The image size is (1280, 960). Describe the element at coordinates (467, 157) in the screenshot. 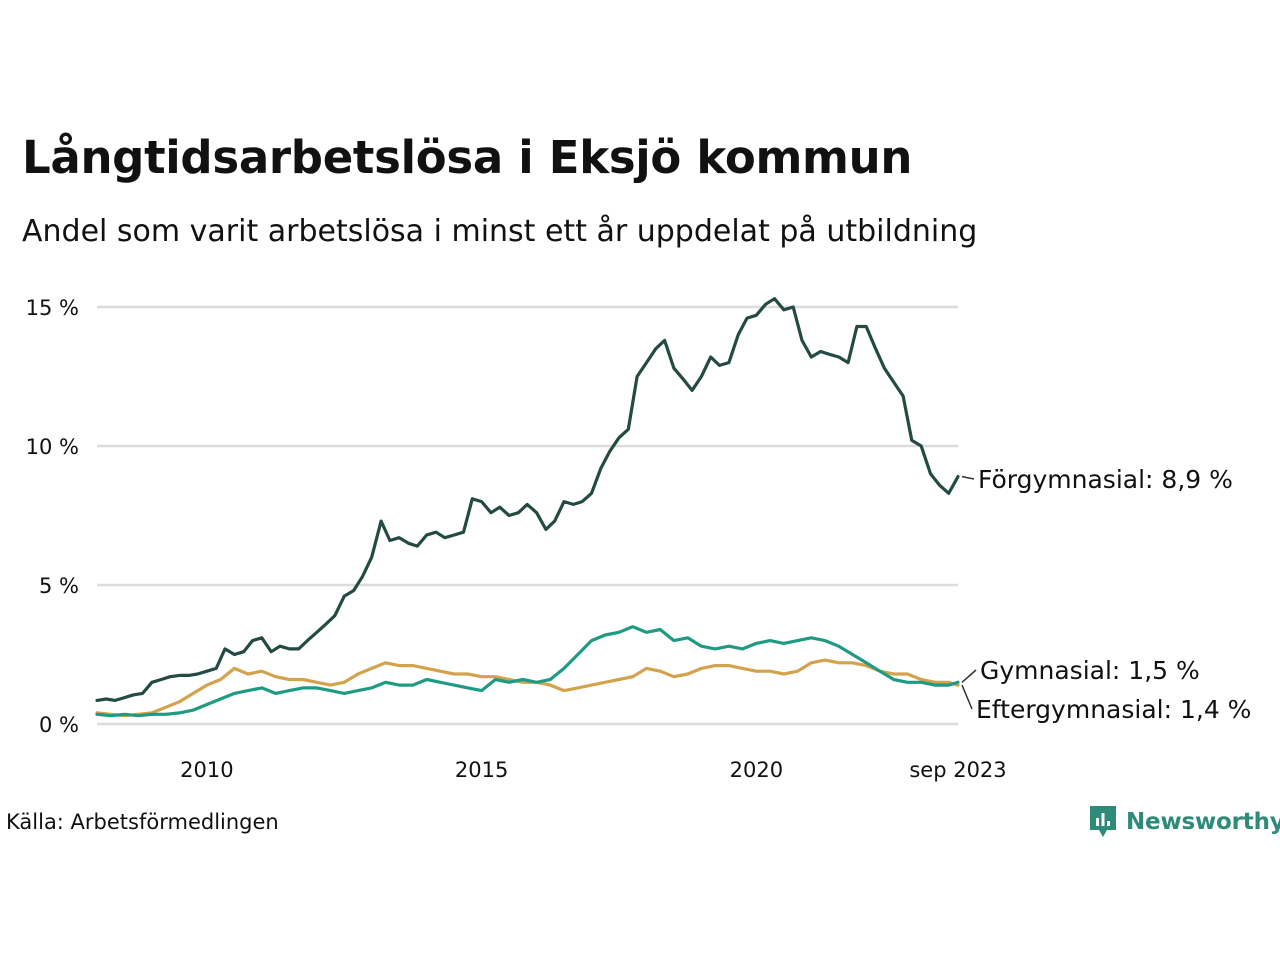

I see `chart-title: Långtidsarbetslösa i Eksjö kommun` at that location.